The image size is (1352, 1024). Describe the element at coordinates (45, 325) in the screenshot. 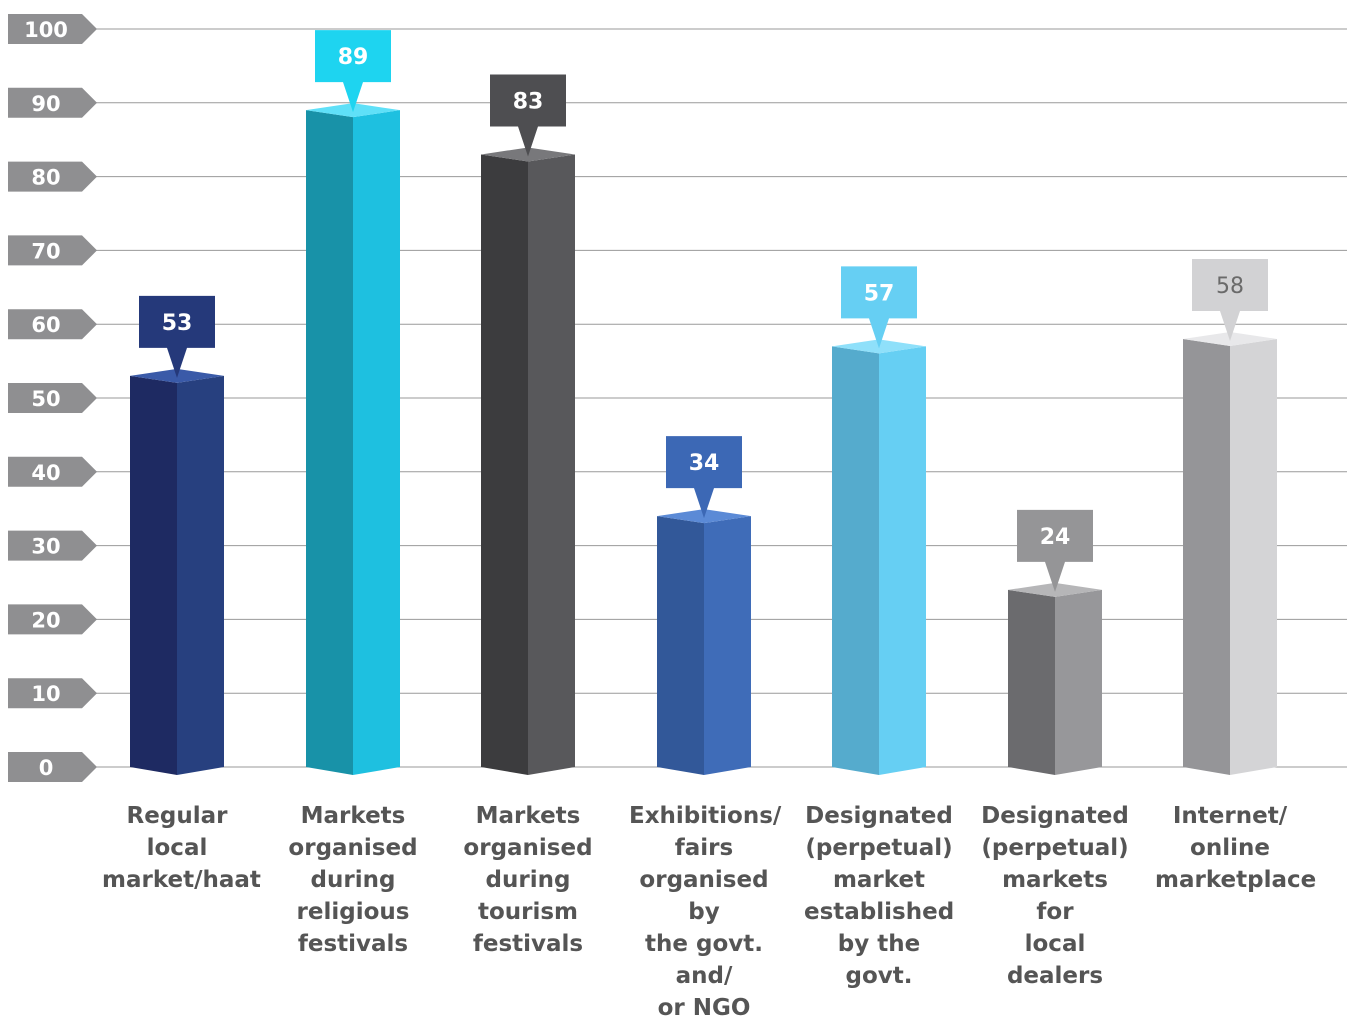

I see `y-tick-label: 60` at that location.